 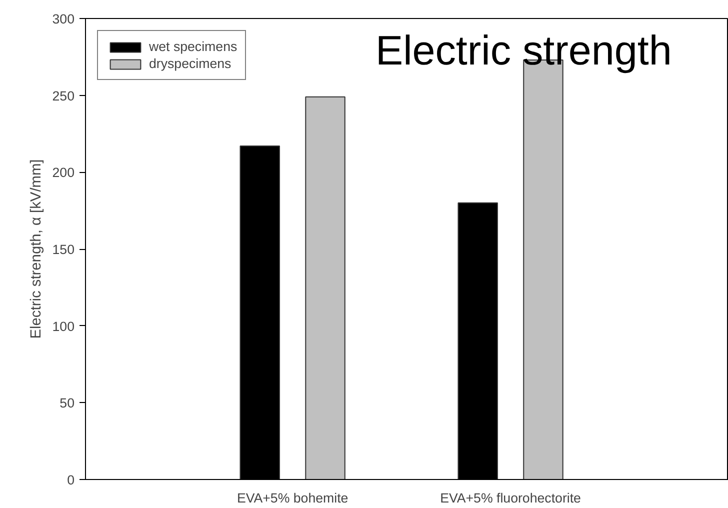 What do you see at coordinates (63, 172) in the screenshot?
I see `y-tick-label: 200` at bounding box center [63, 172].